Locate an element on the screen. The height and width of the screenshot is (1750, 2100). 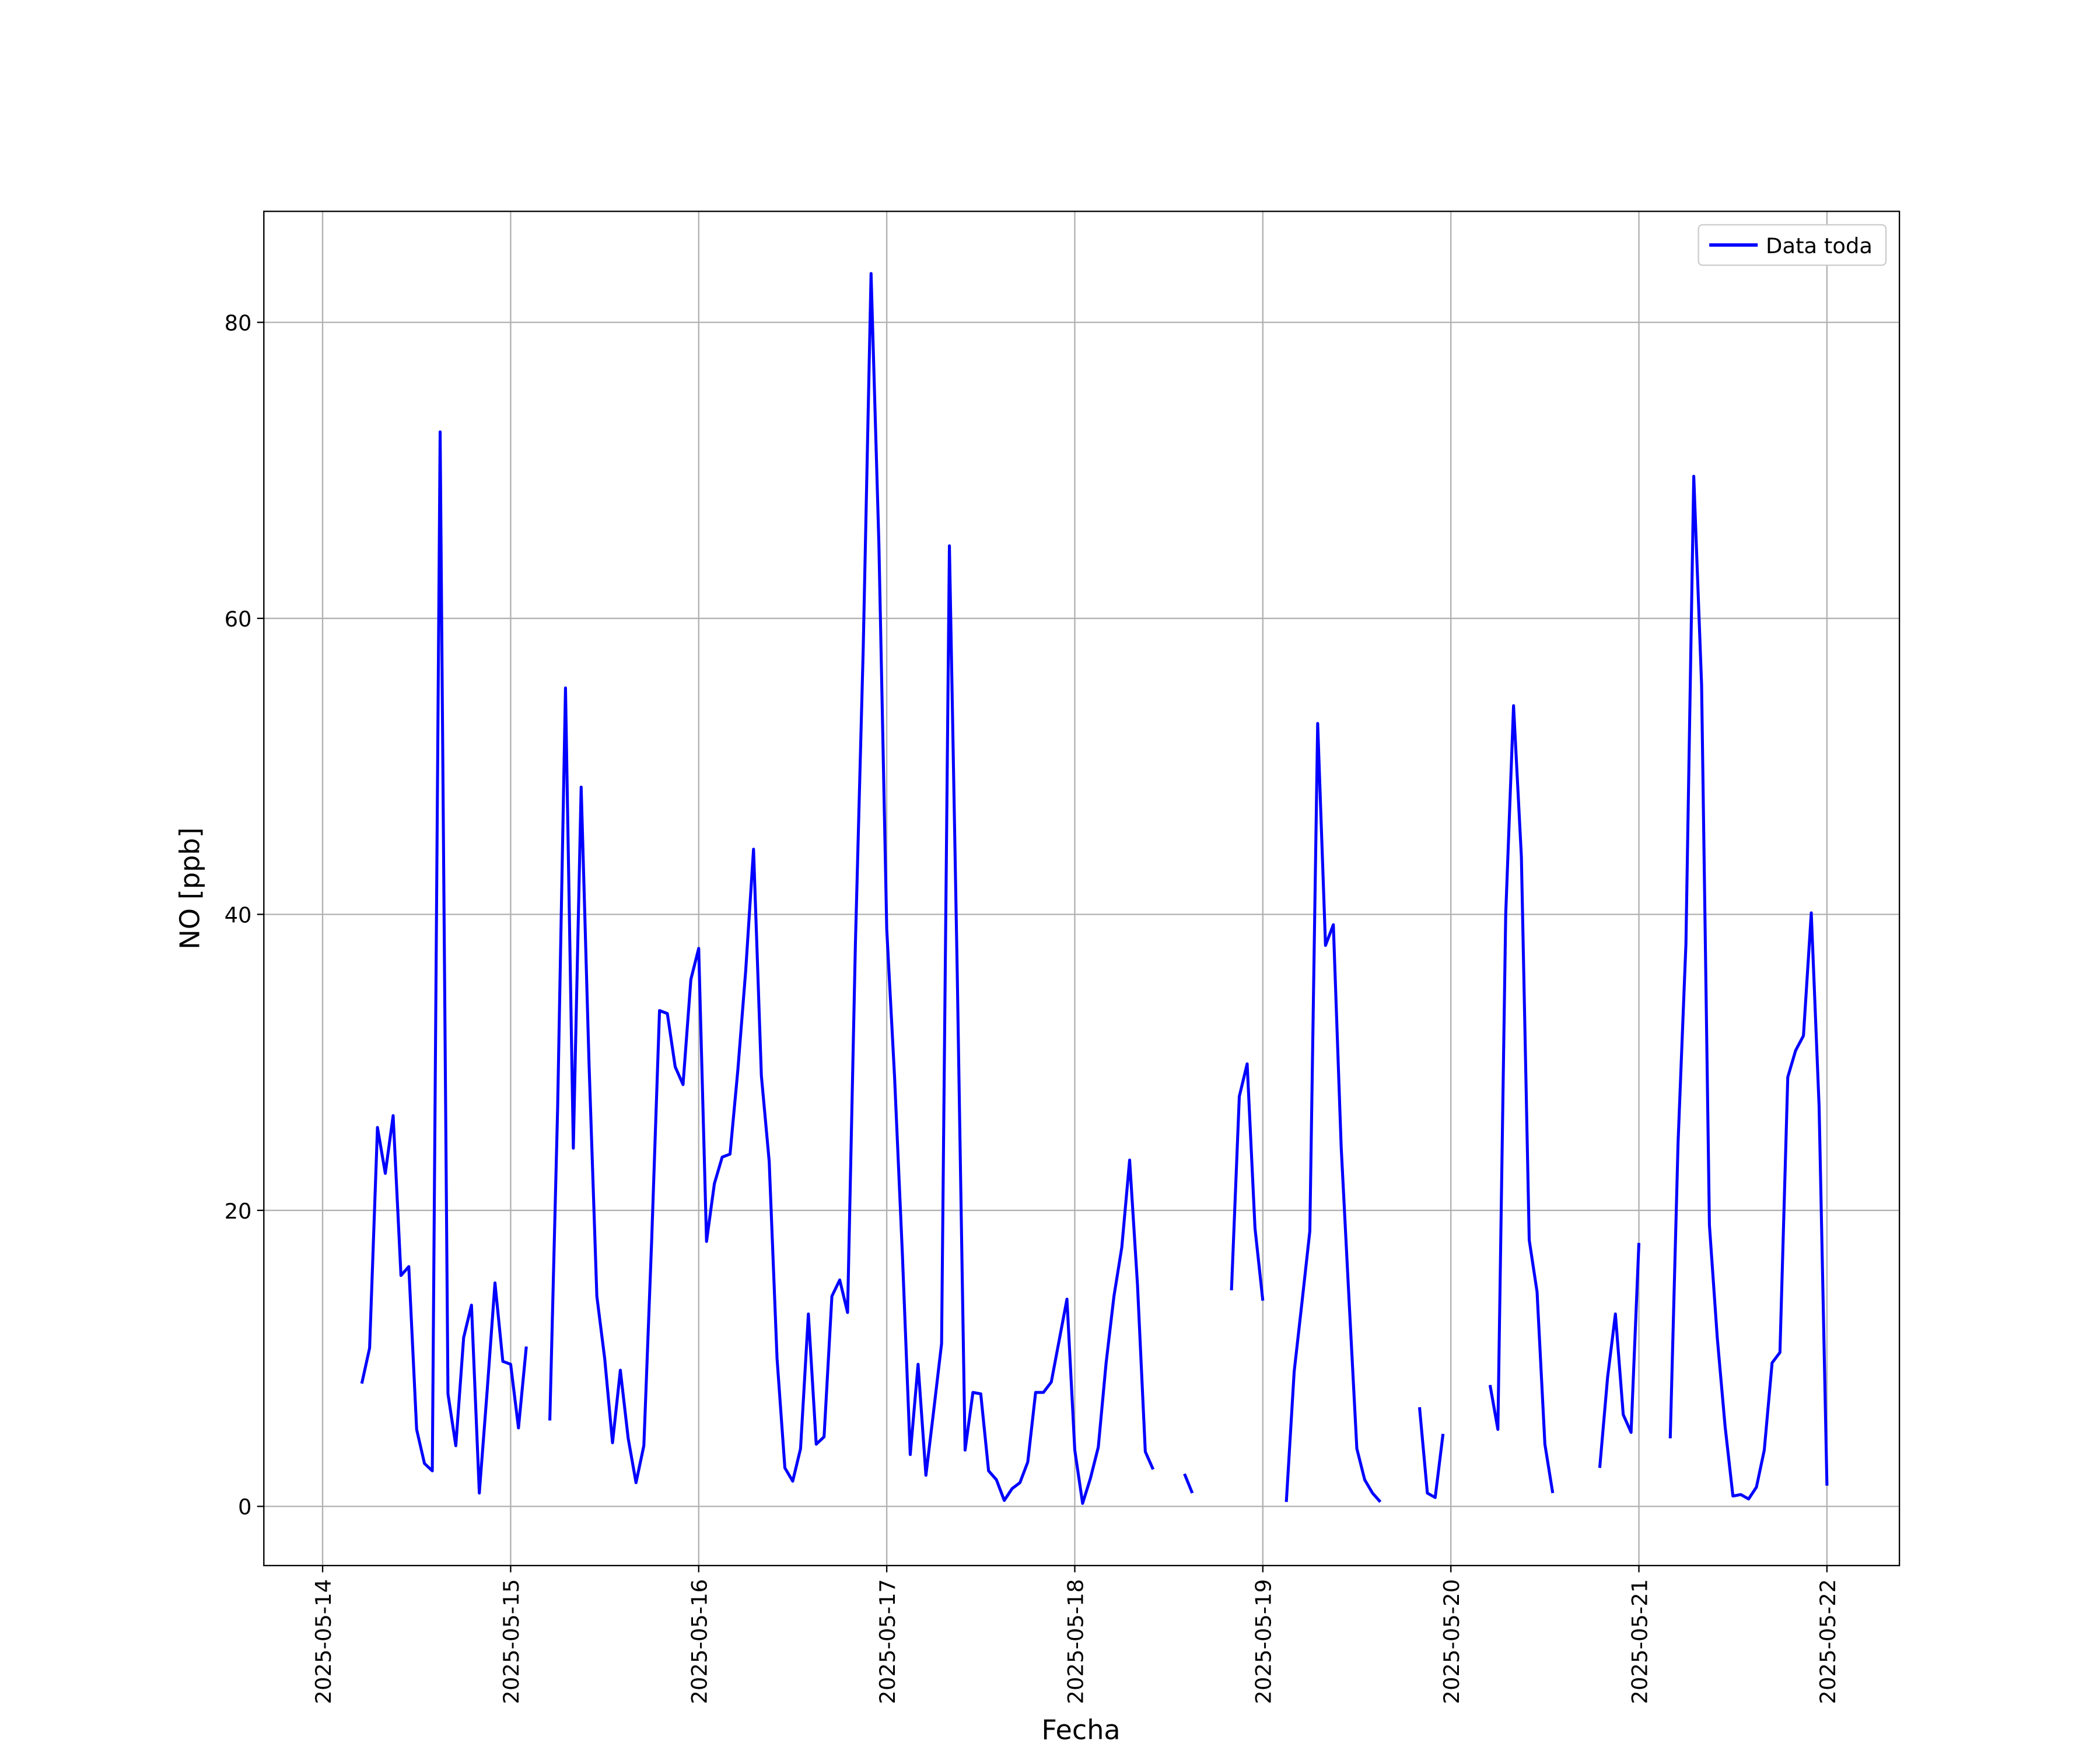
x-tick-label: 2025-05-18 is located at coordinates (1075, 1641).